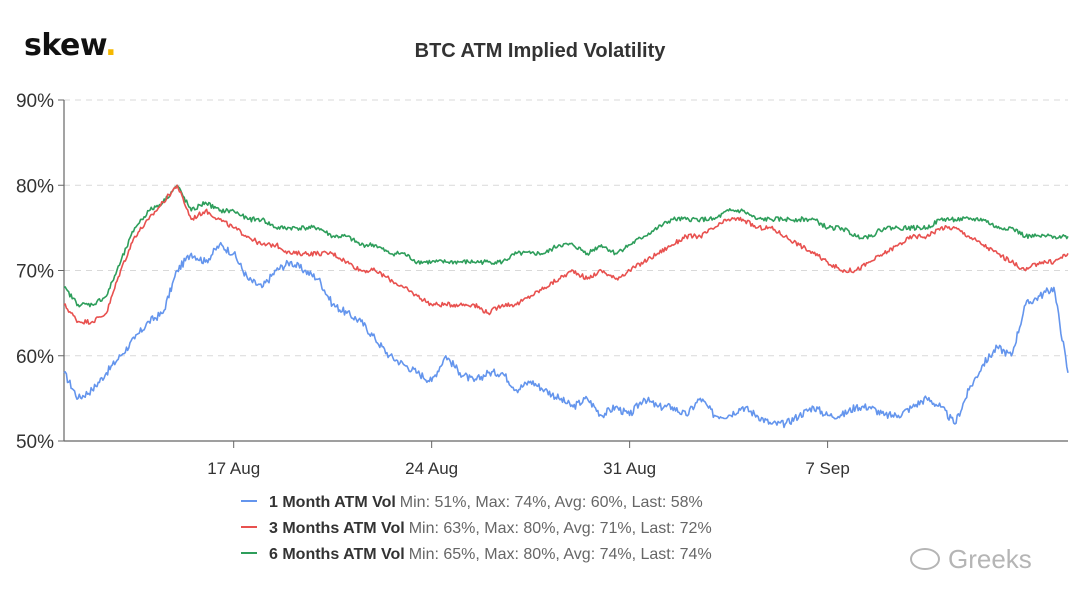  What do you see at coordinates (629, 468) in the screenshot?
I see `x-tick-label: 31 Aug` at bounding box center [629, 468].